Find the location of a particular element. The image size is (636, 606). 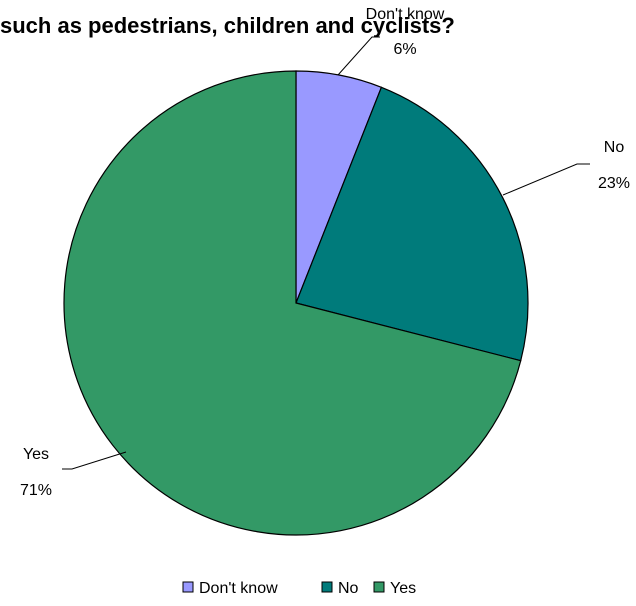

legend-label: Yes is located at coordinates (403, 588).